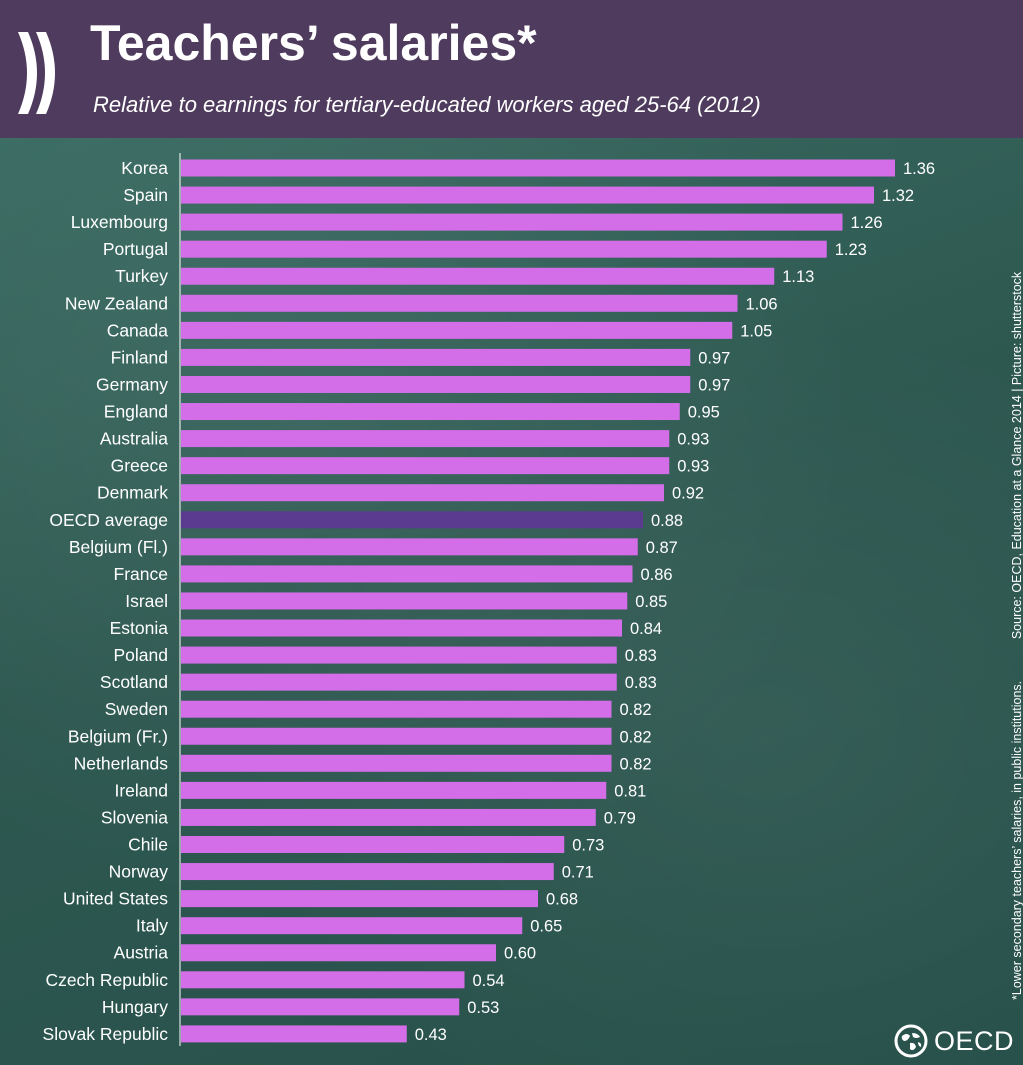  Describe the element at coordinates (646, 629) in the screenshot. I see `value-label: 0.84` at that location.